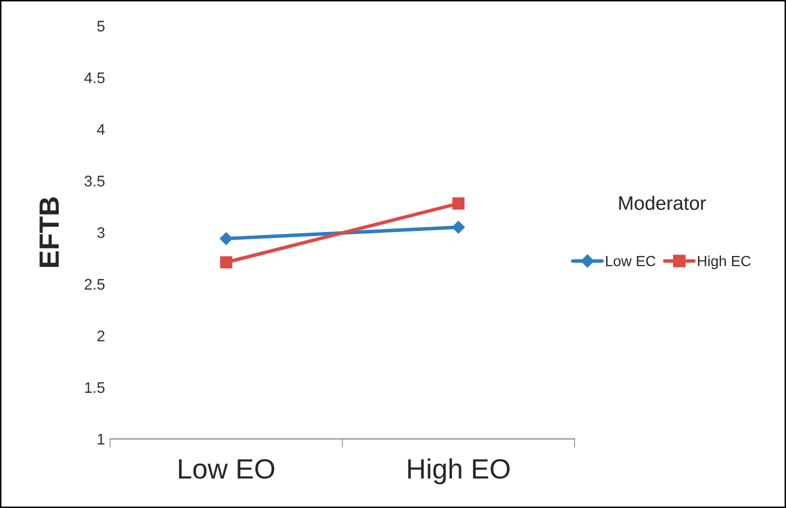  I want to click on y-tick-label: 4.5, so click(94, 78).